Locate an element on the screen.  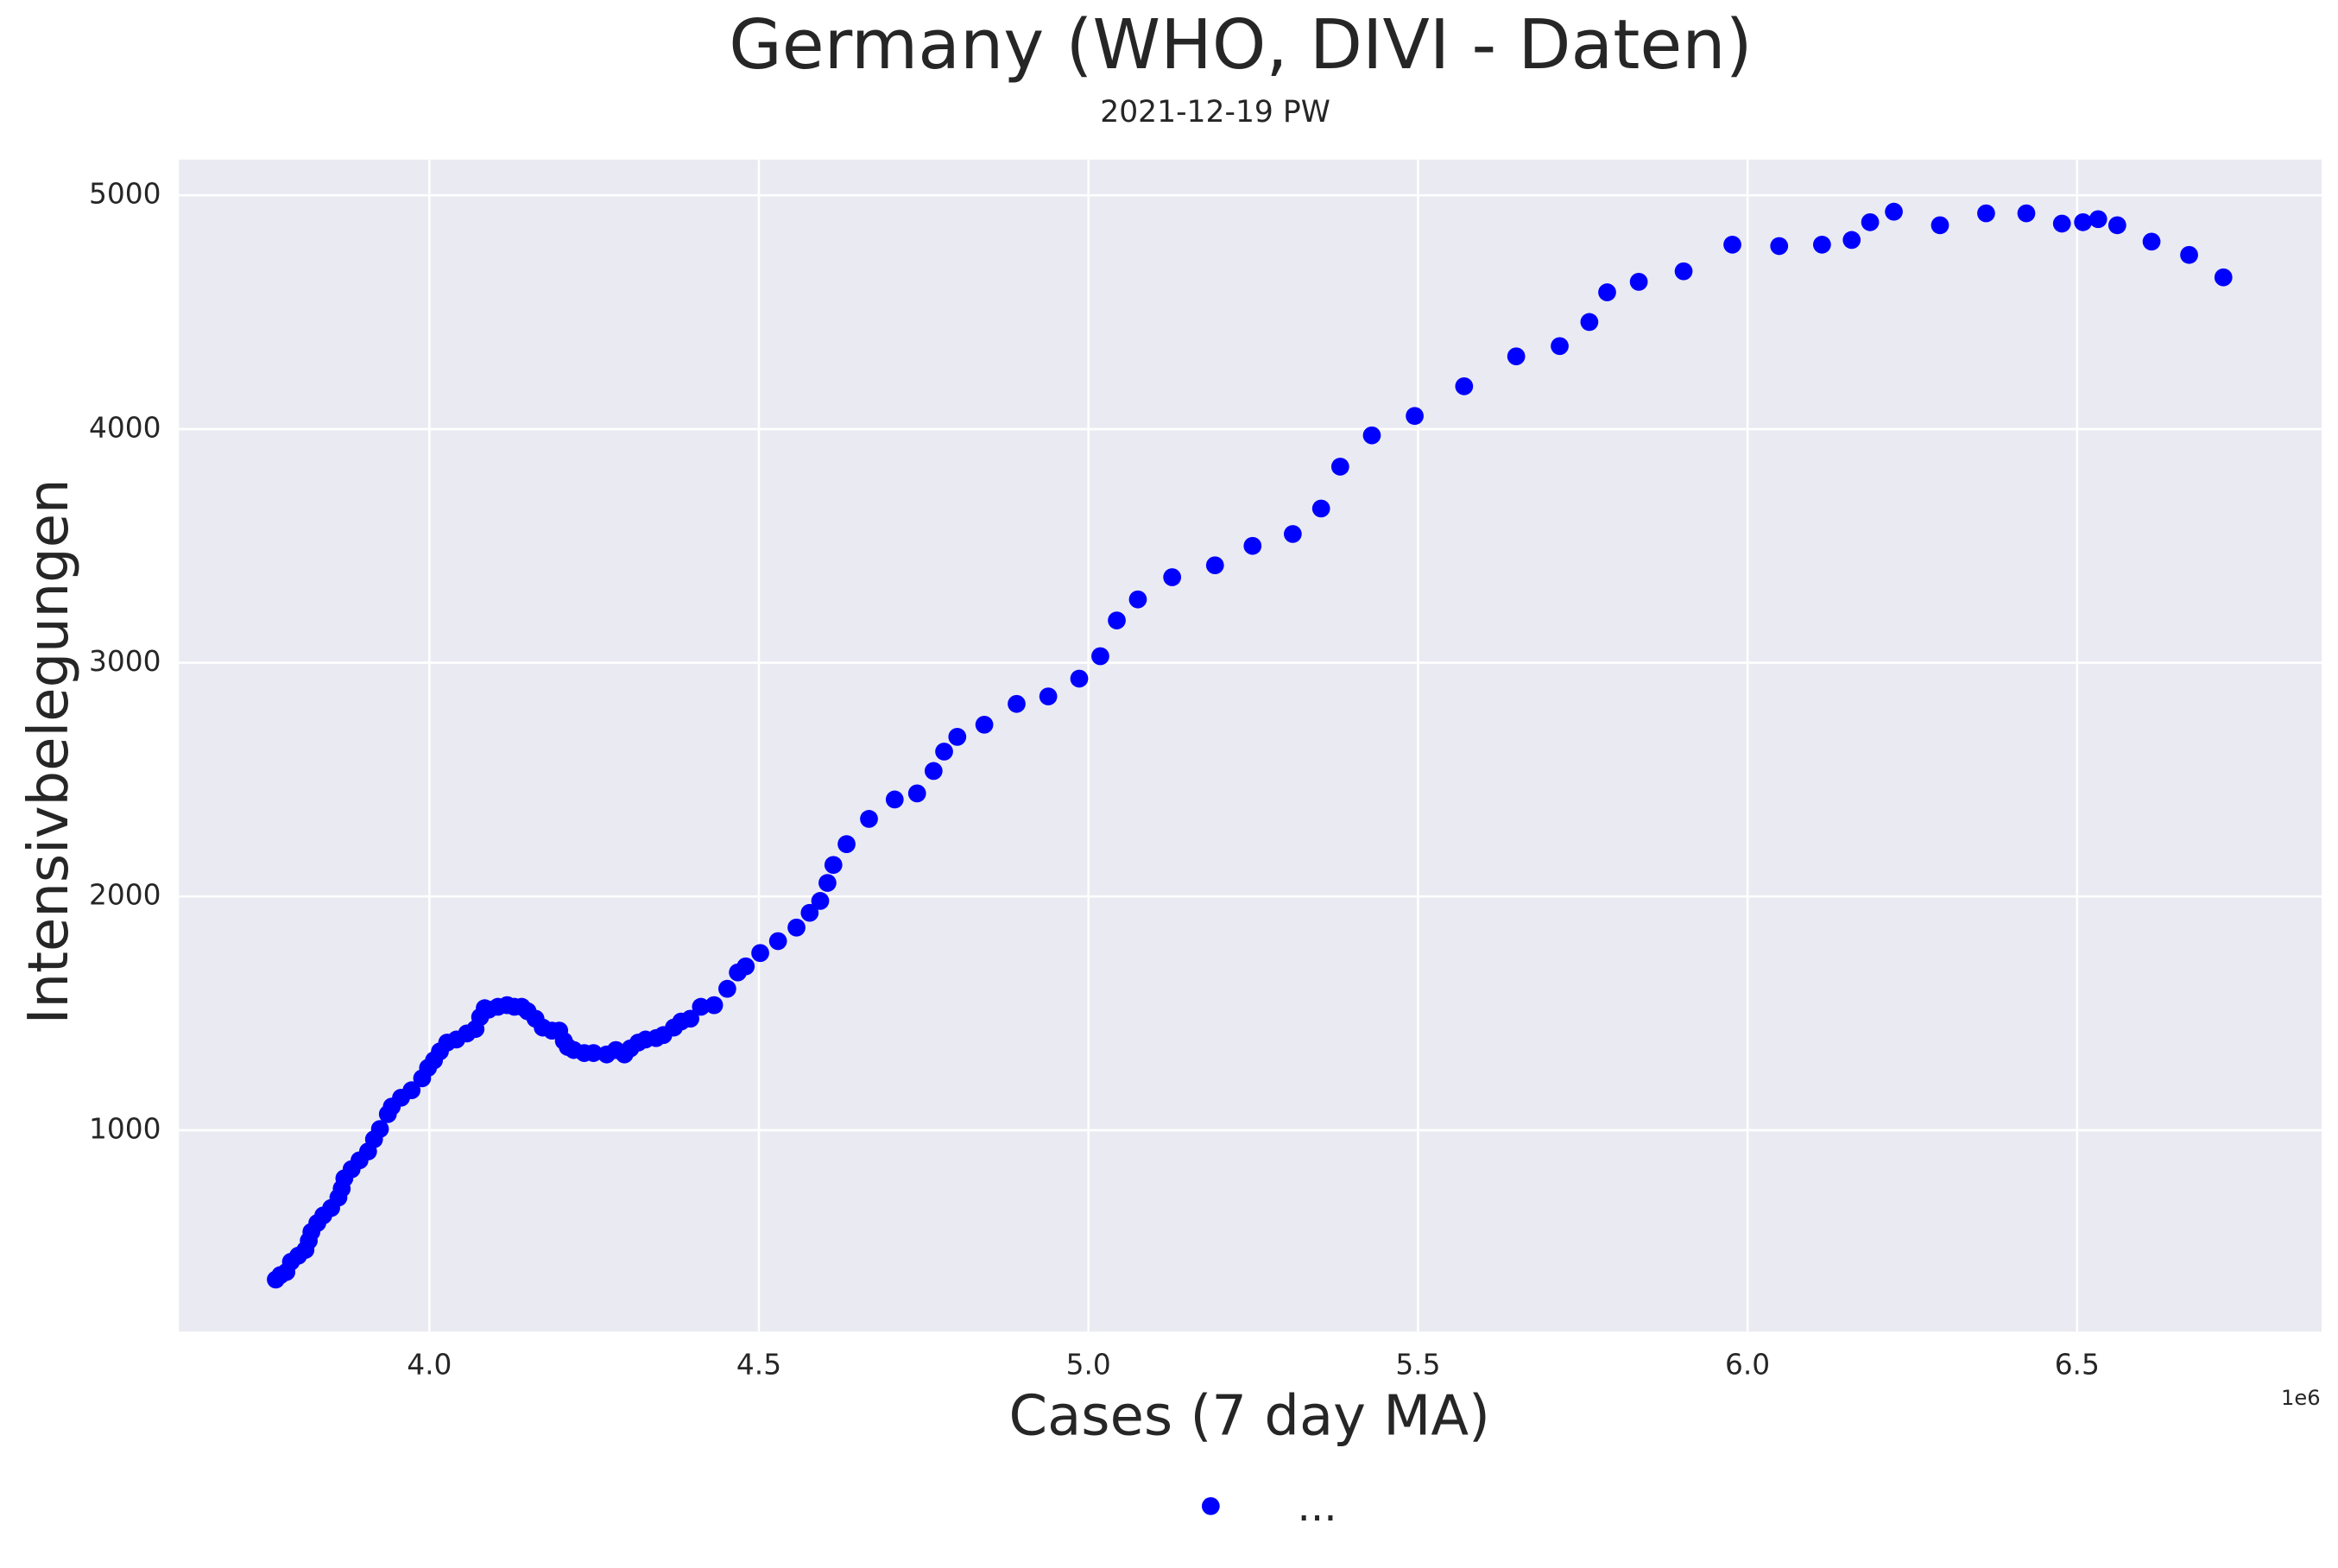
x-tick-label: 5.0 is located at coordinates (1088, 1364).